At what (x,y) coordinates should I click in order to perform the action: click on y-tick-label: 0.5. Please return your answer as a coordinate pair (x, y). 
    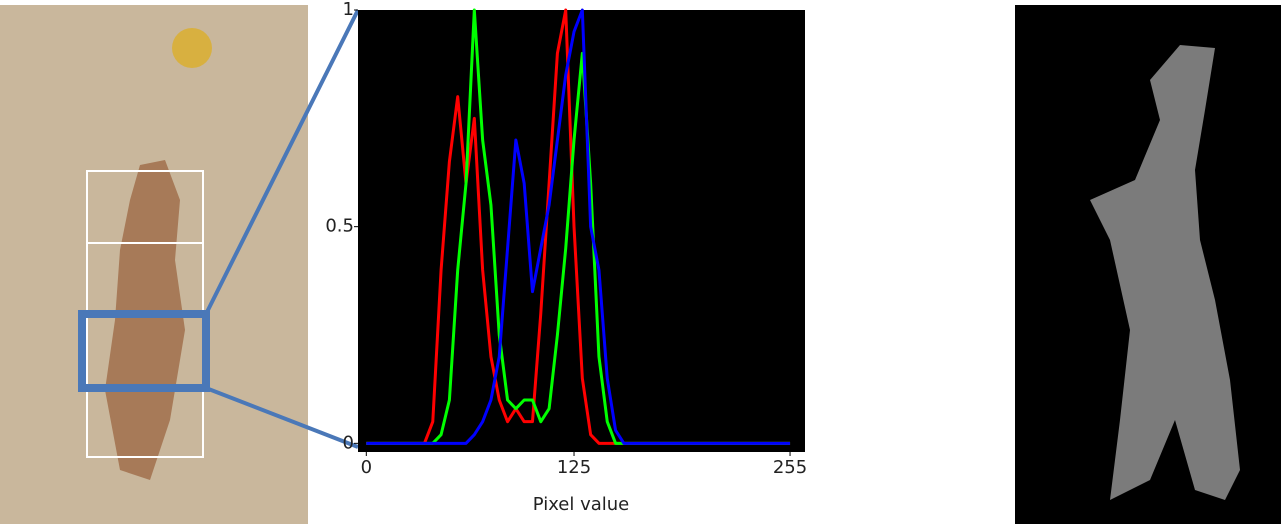
    Looking at the image, I should click on (339, 226).